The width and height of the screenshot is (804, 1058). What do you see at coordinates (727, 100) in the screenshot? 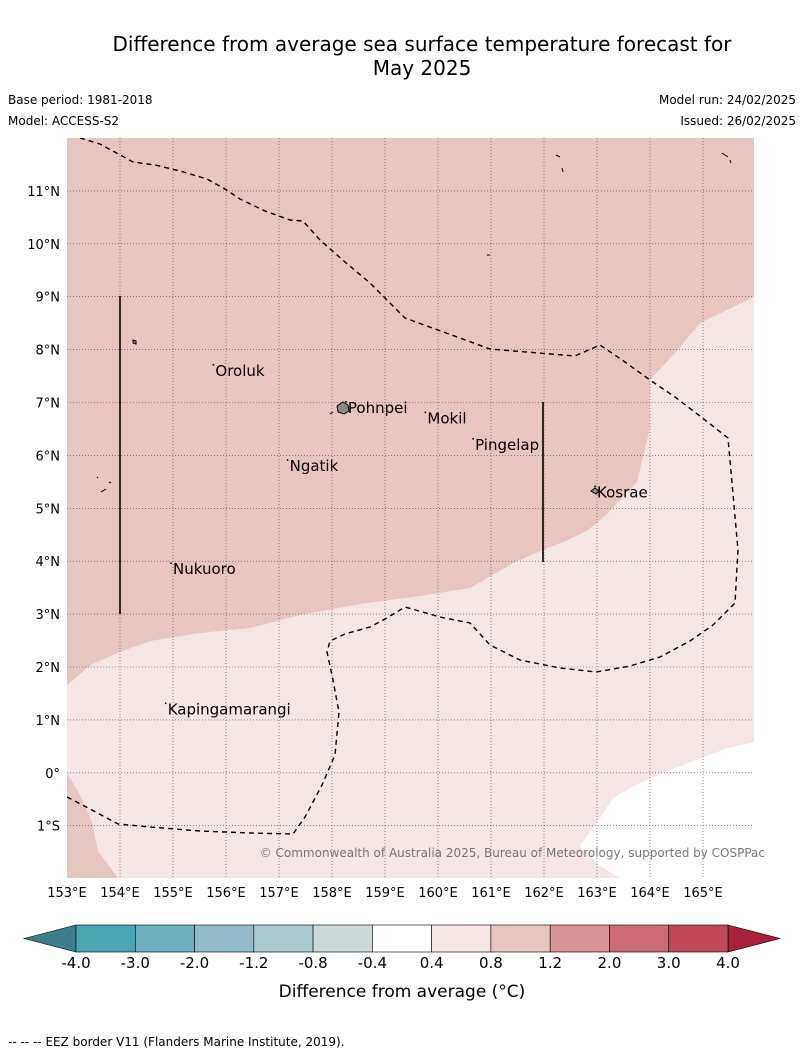
I see `model-run: Model run: 24/02/2025` at bounding box center [727, 100].